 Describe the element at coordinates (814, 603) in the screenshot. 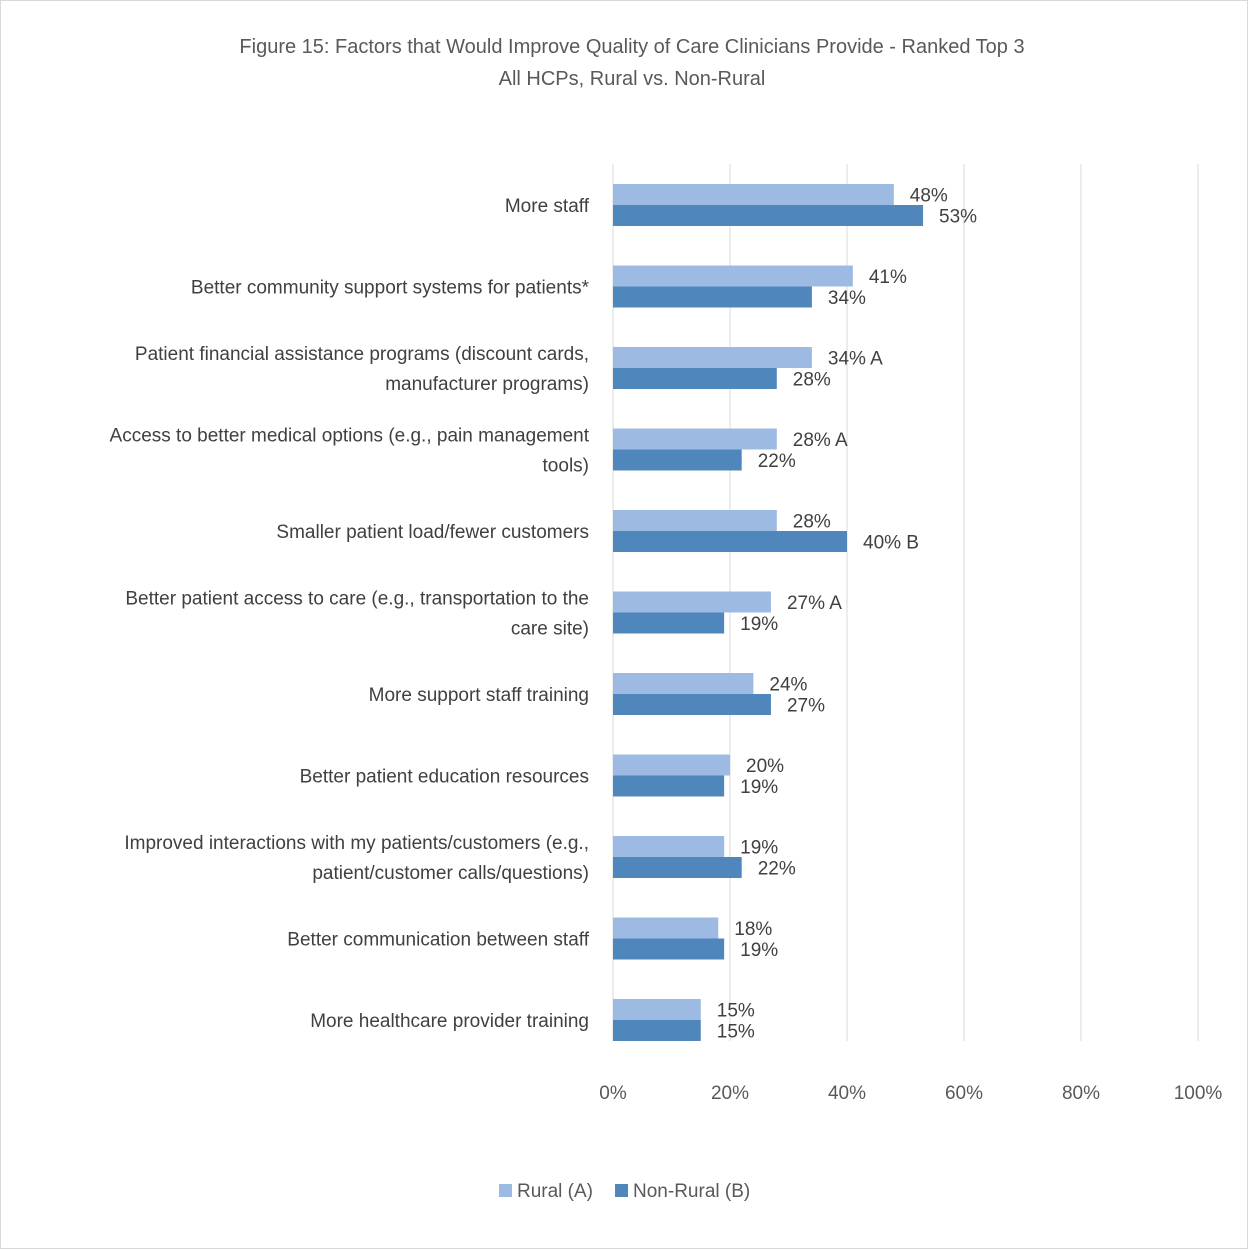

I see `data-label: 27% A` at that location.